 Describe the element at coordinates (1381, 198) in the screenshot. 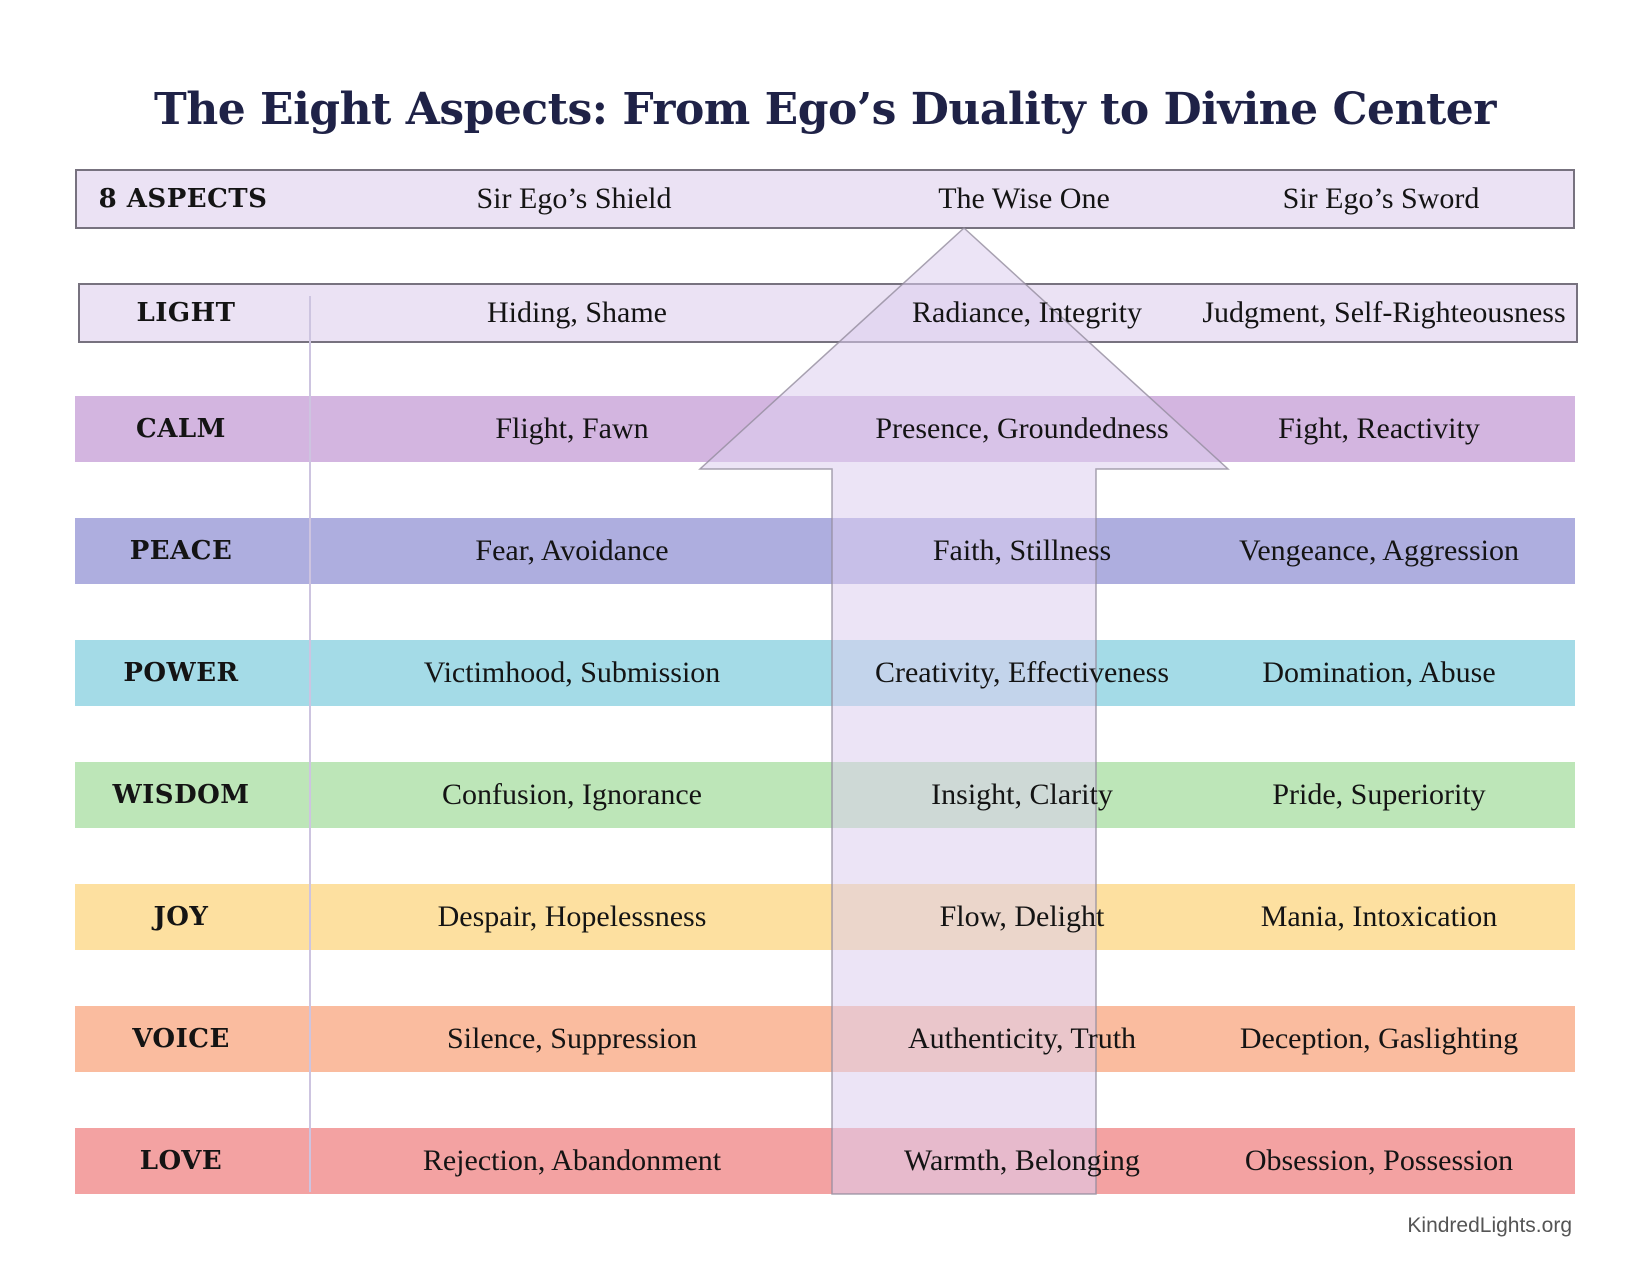

I see `header-sword-label: Sir Ego’s Sword` at that location.